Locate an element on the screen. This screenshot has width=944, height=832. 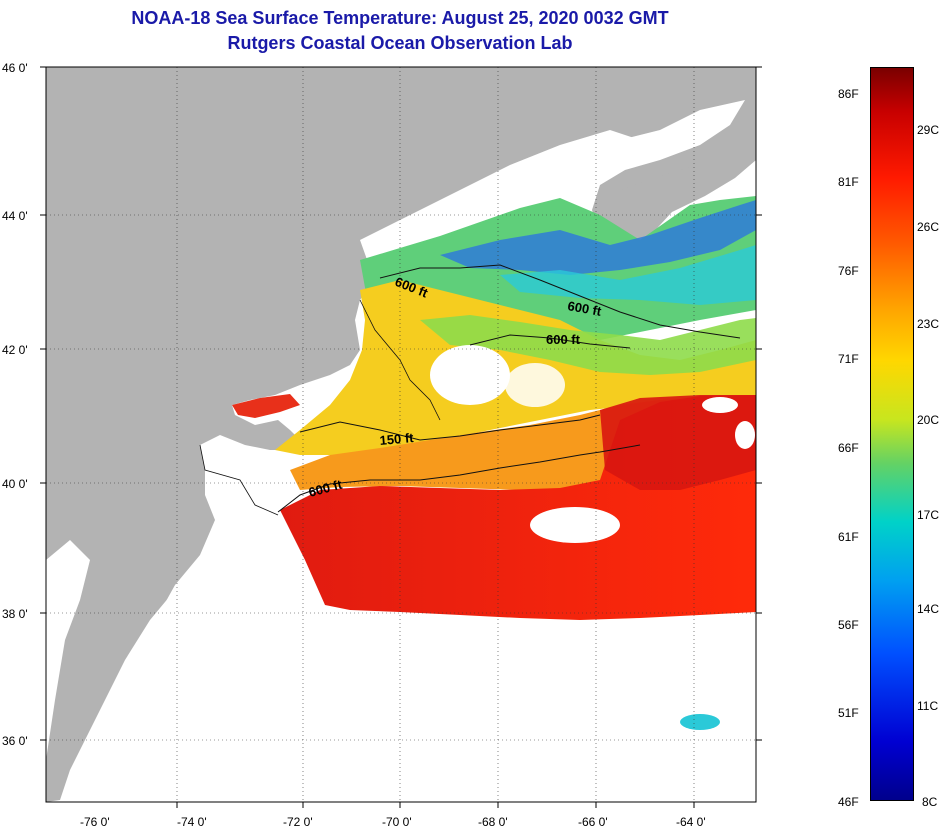
contour-line-600ft-north is located at coordinates (560, 301).